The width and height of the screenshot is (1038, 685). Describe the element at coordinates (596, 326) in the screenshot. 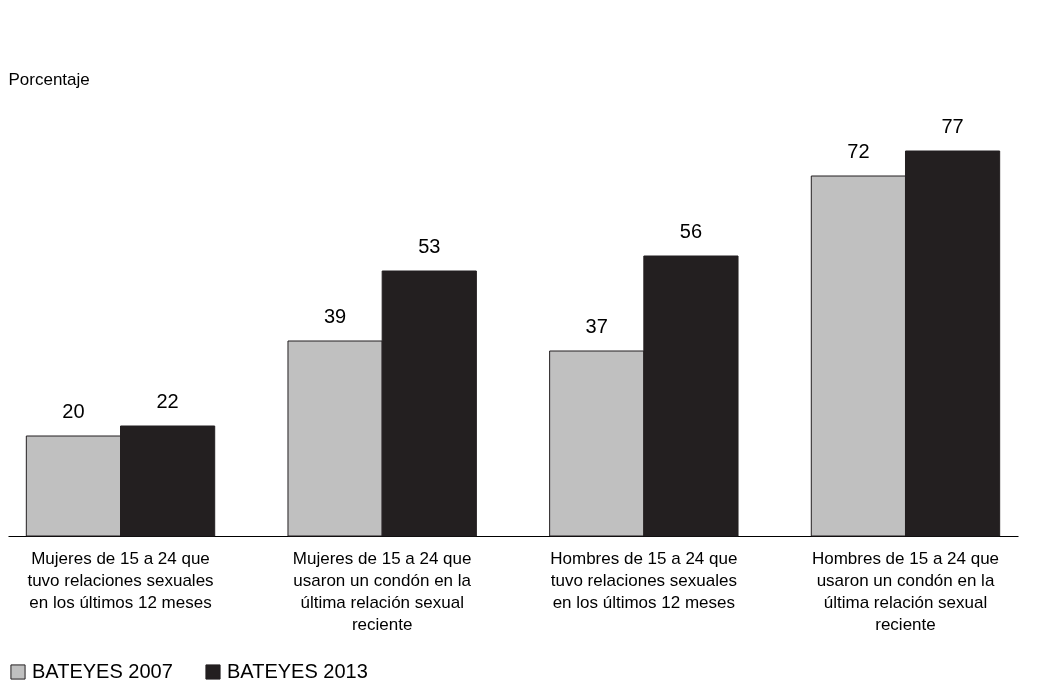

I see `data-label: 37` at that location.